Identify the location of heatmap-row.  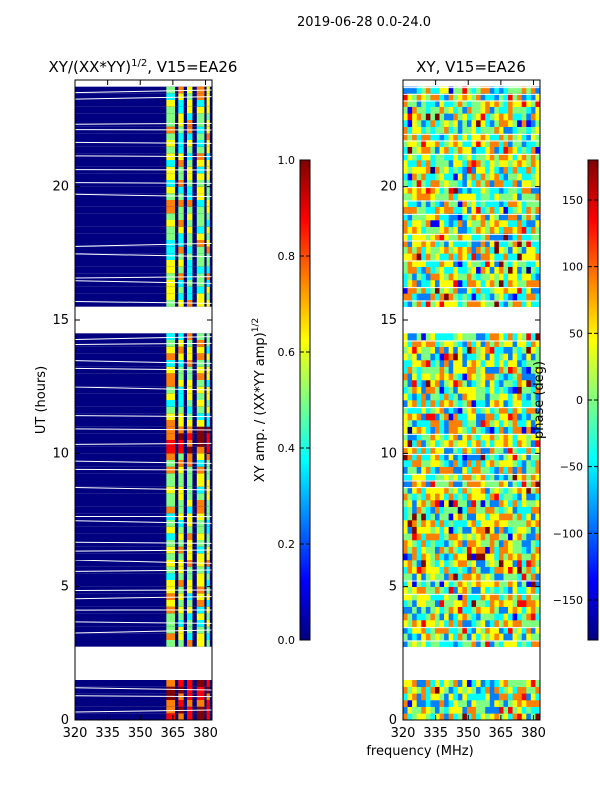
(143, 416).